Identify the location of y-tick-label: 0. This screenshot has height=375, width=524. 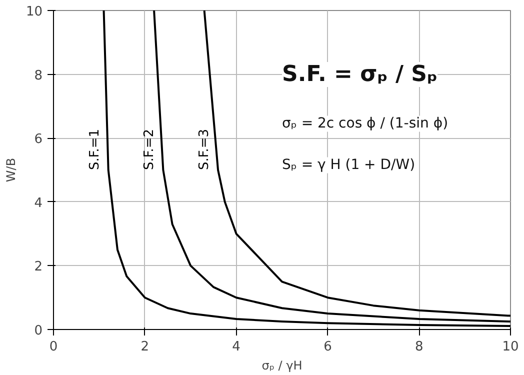
(38, 331).